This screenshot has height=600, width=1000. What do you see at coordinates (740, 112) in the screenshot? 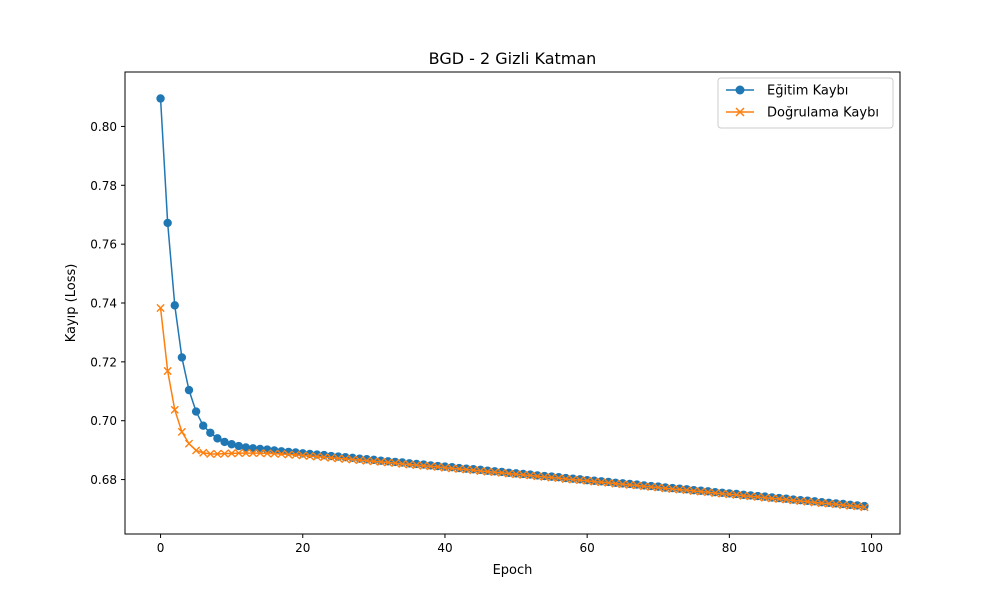
I see `legend-marker-val` at bounding box center [740, 112].